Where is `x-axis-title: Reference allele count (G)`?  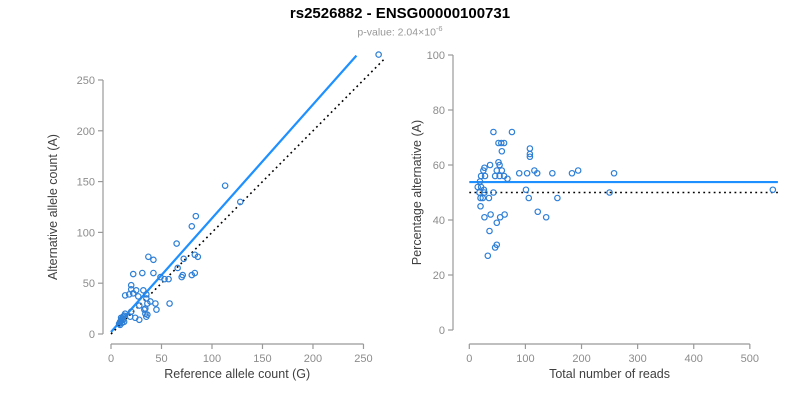
x-axis-title: Reference allele count (G) is located at coordinates (237, 374).